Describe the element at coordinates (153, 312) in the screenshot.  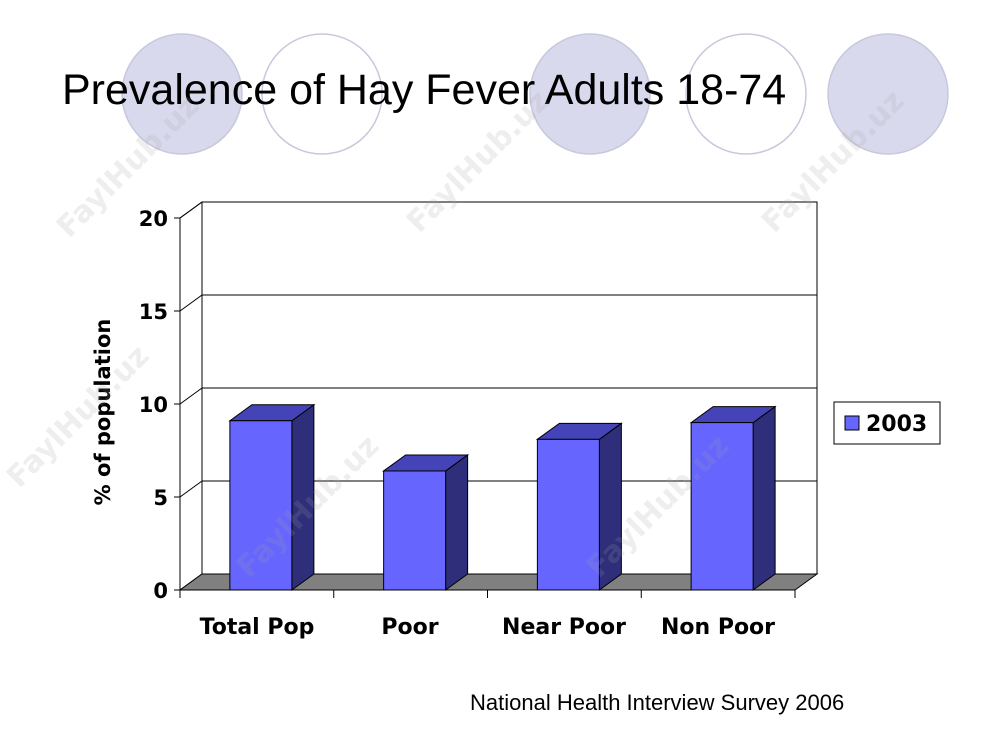
I see `y-tick-label: 15` at that location.